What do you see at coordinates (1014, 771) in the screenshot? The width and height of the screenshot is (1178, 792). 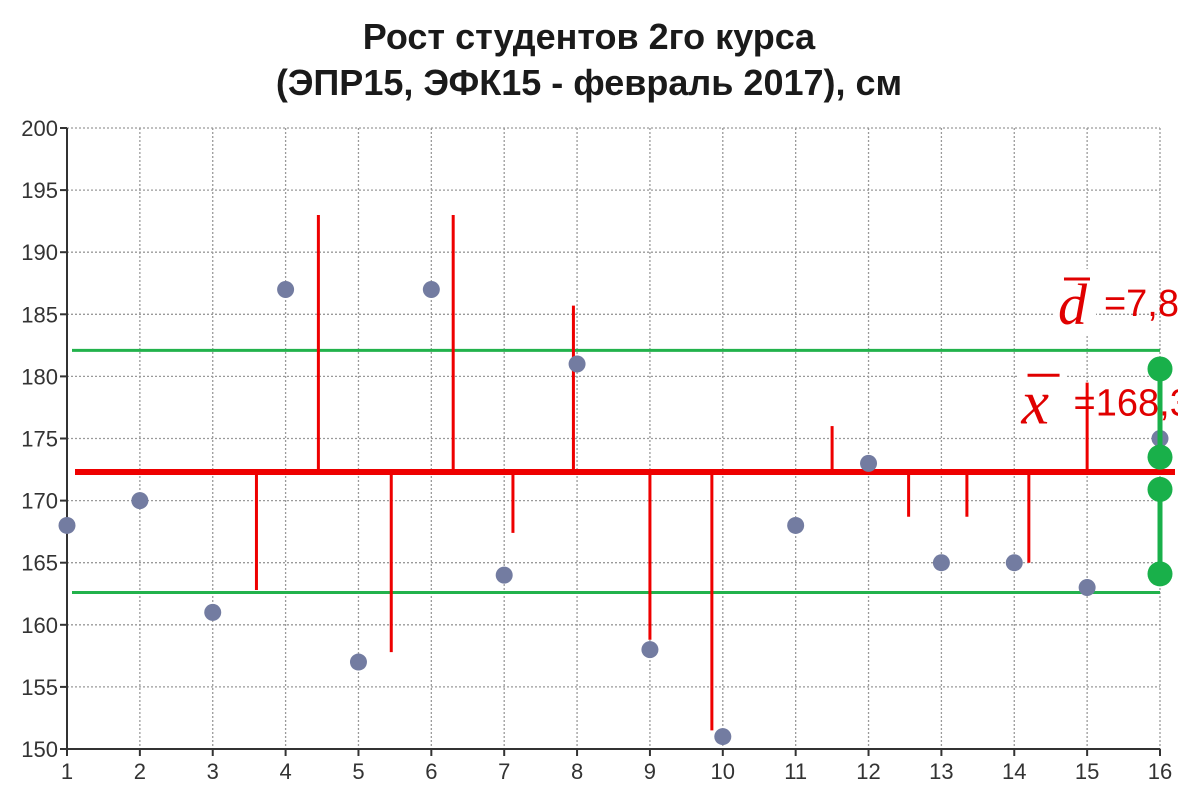 I see `x-tick-label: 14` at bounding box center [1014, 771].